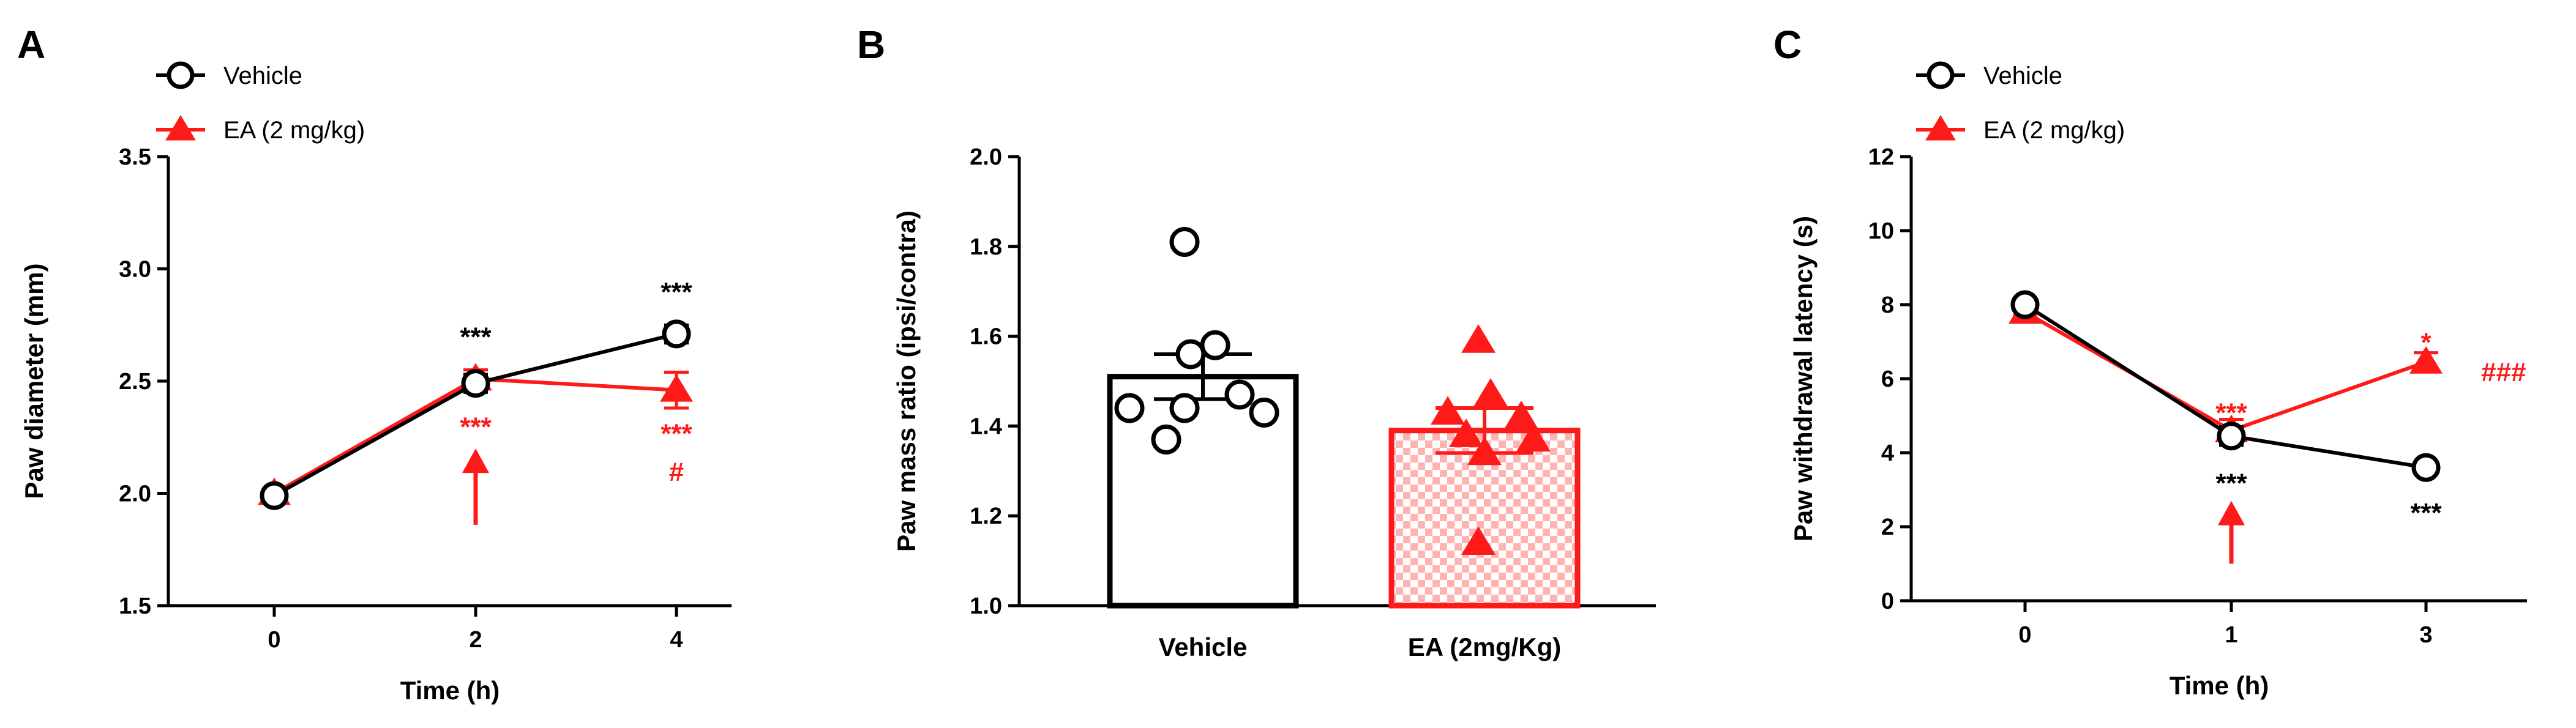 This screenshot has width=2576, height=728. What do you see at coordinates (476, 640) in the screenshot?
I see `x-tick-label: 2` at bounding box center [476, 640].